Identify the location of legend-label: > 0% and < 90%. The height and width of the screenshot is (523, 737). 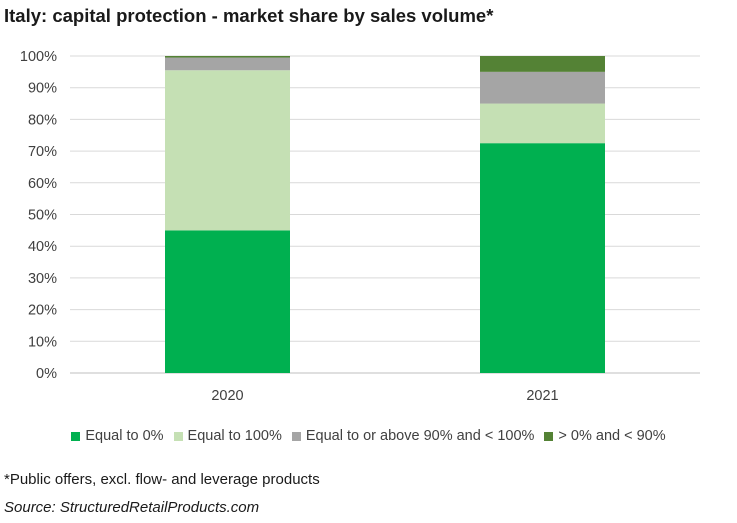
(612, 436).